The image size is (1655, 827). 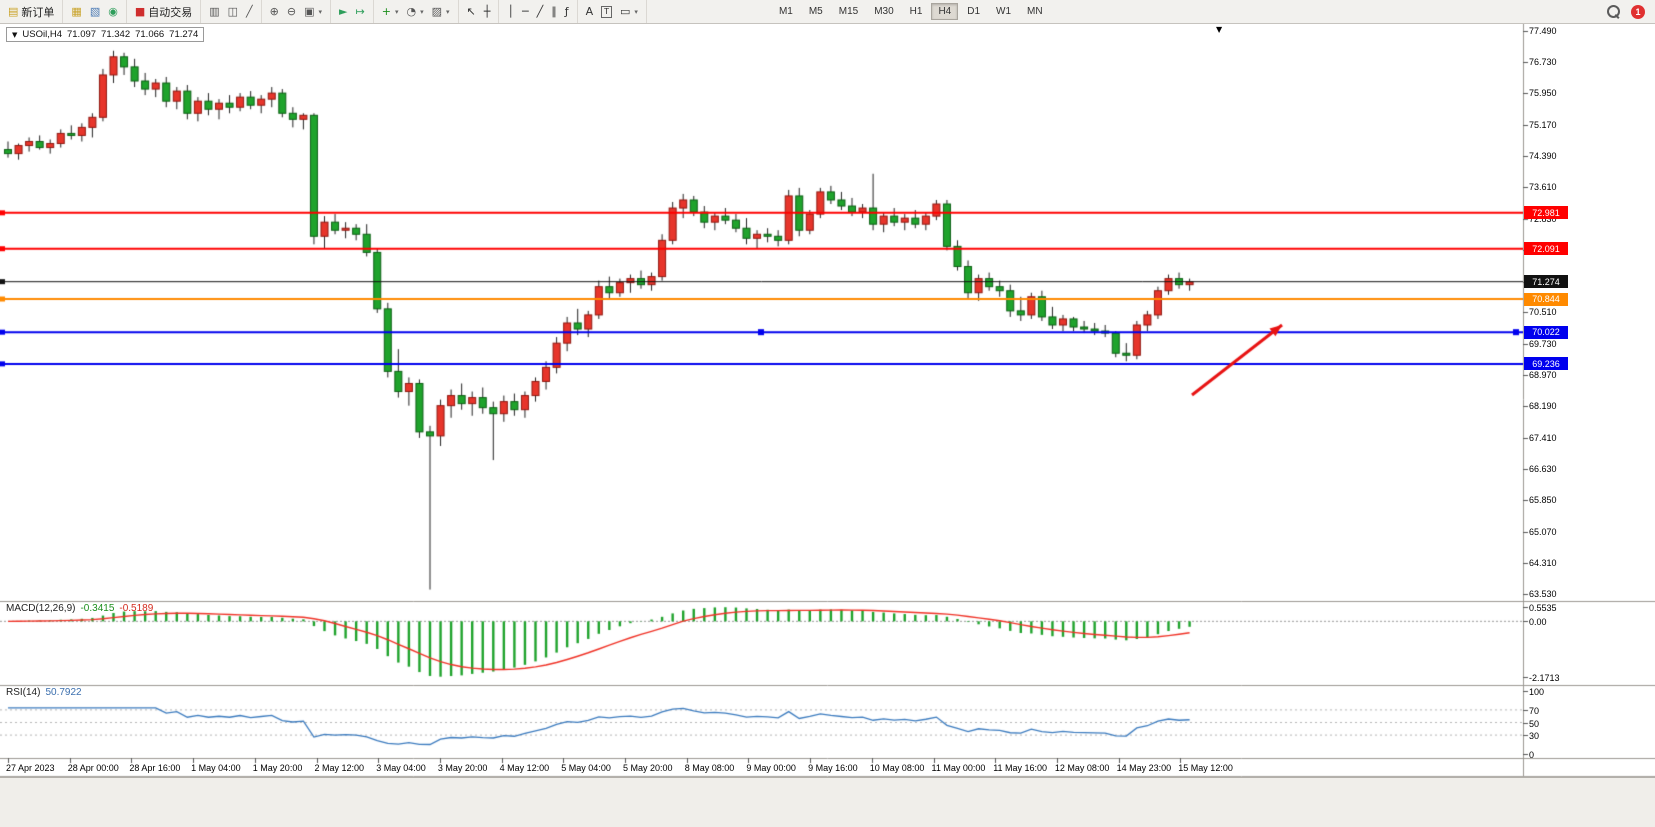 What do you see at coordinates (827, 802) in the screenshot?
I see `status-bar` at bounding box center [827, 802].